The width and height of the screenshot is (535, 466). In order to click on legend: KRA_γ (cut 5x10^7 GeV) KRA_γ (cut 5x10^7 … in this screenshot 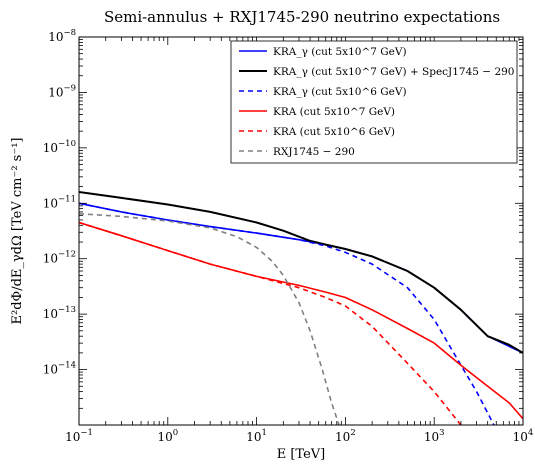, I will do `click(374, 102)`.